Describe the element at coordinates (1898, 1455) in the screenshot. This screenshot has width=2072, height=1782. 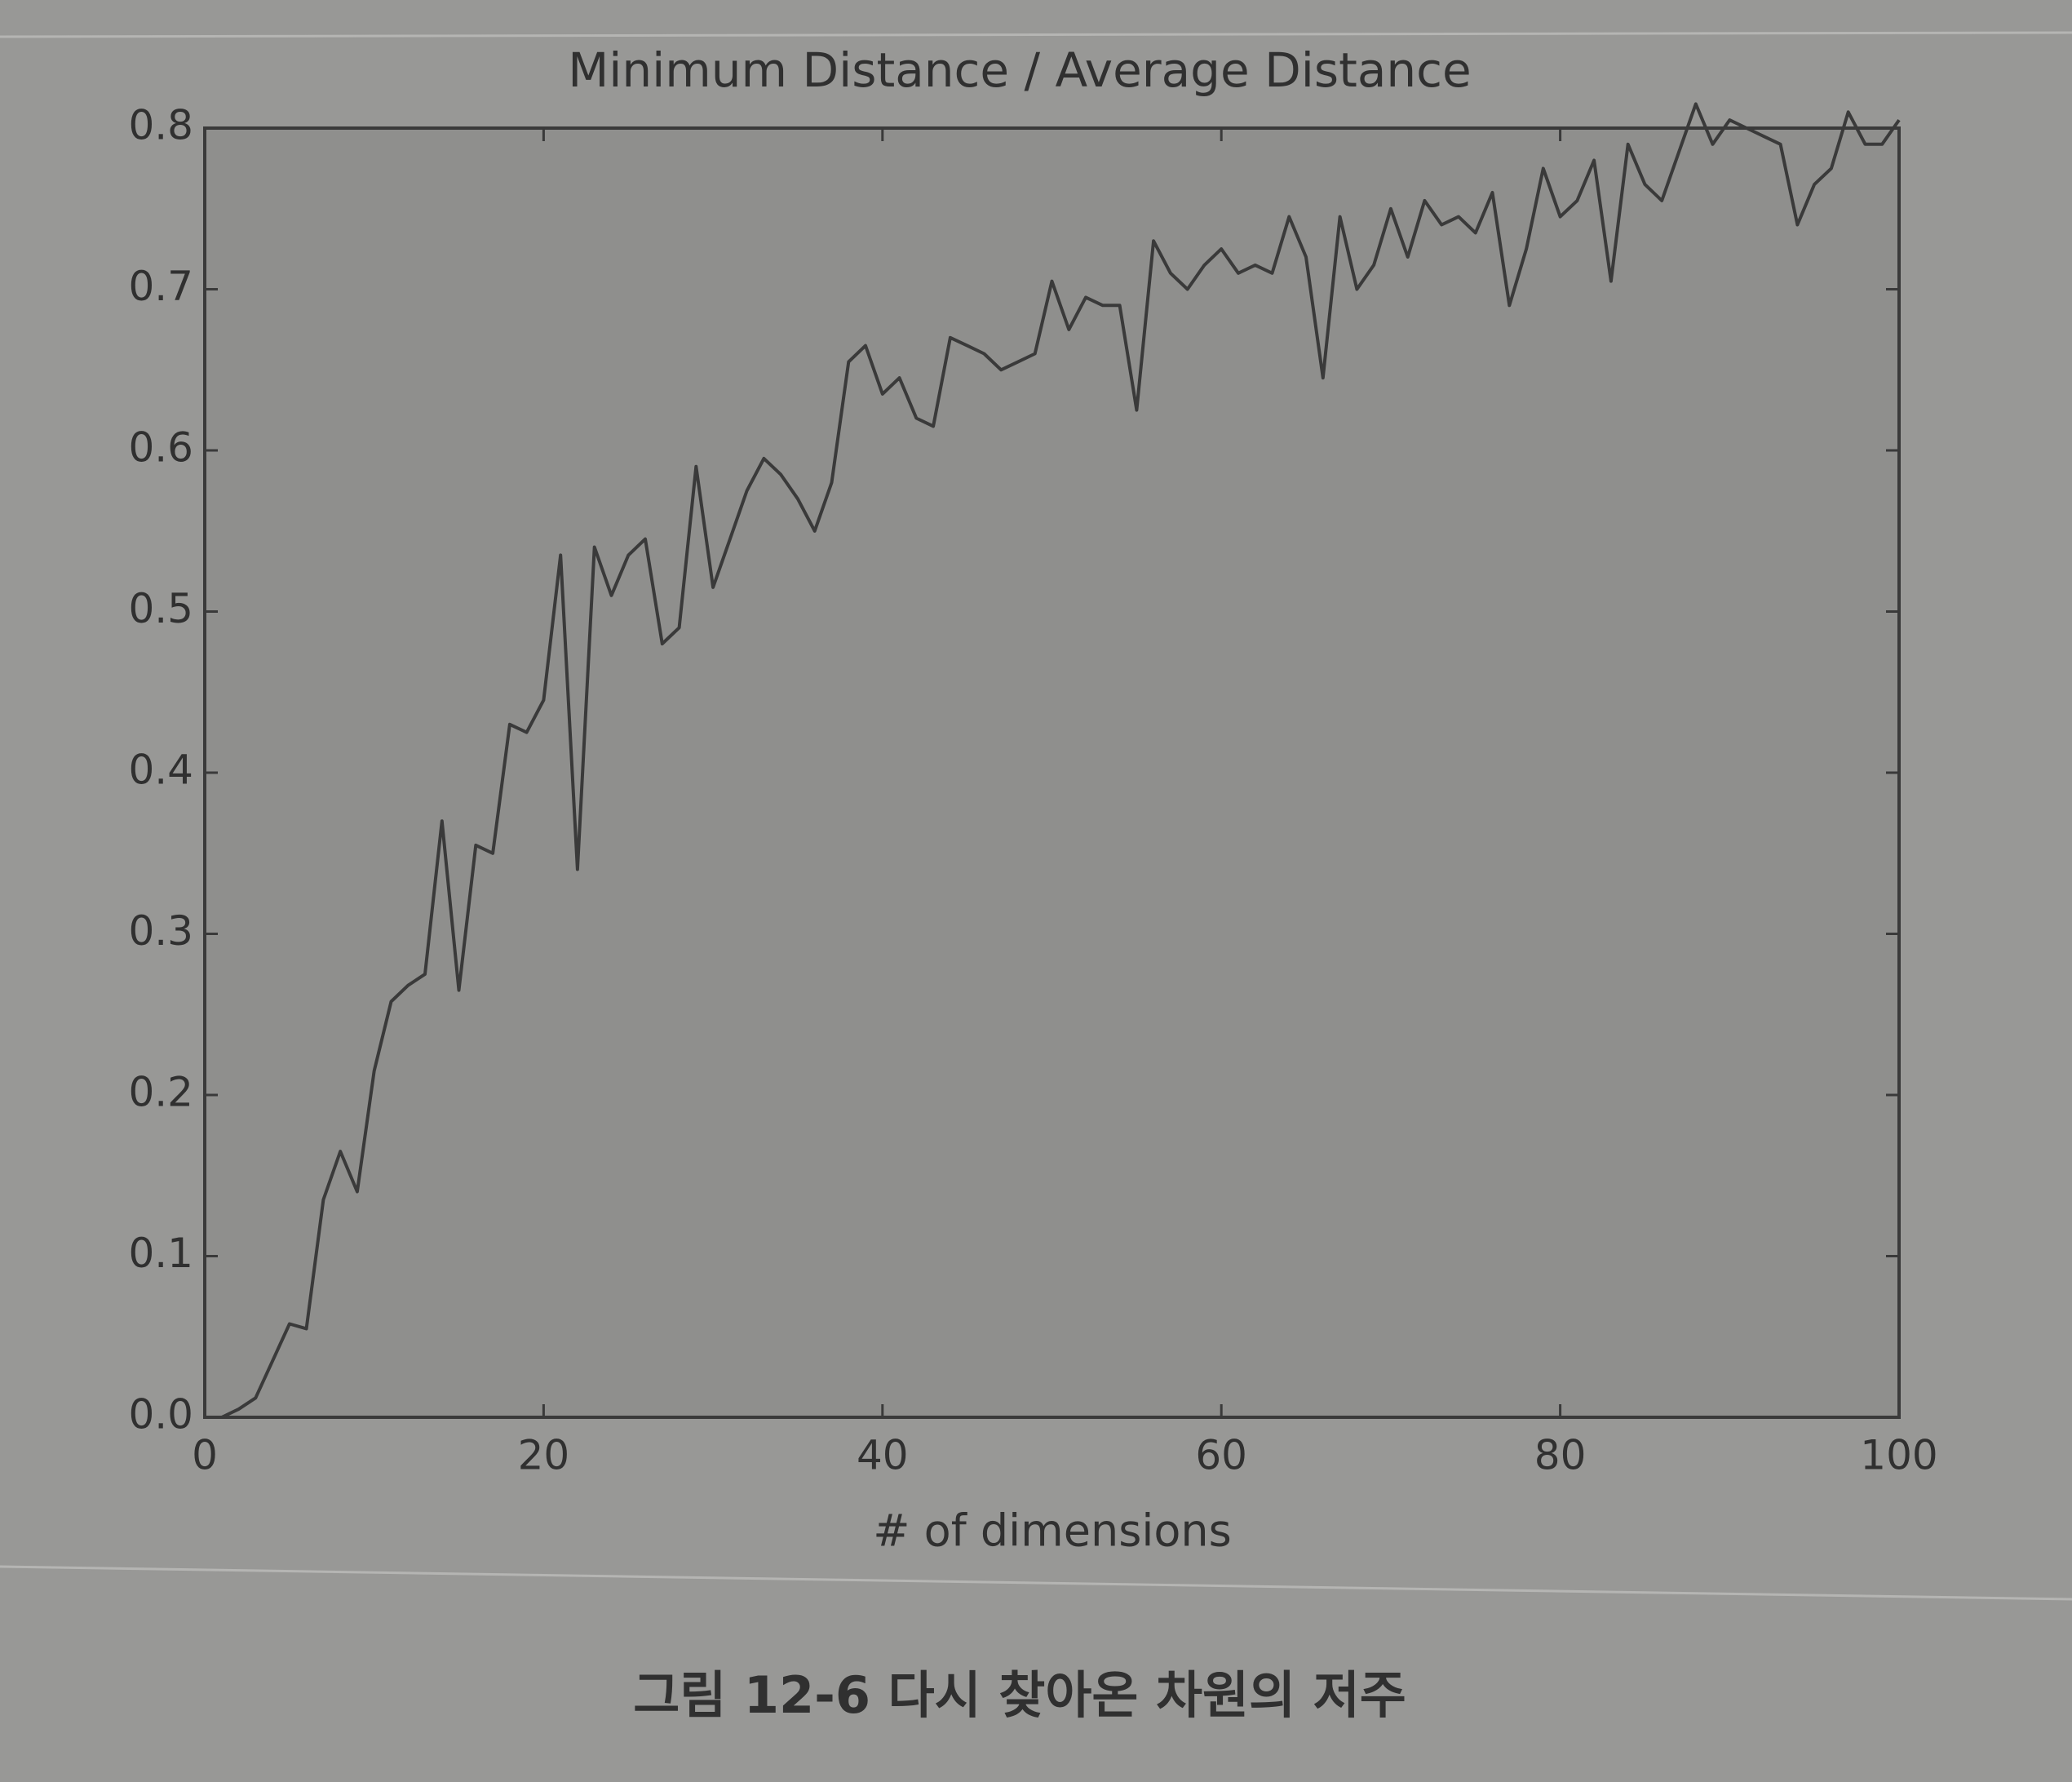
I see `x-tick-label: 100` at that location.